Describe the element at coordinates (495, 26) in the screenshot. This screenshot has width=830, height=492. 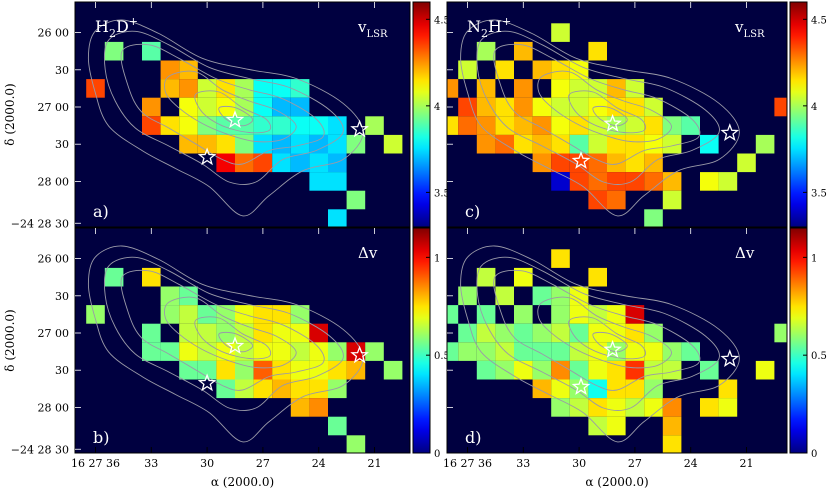
I see `species-tail: H` at that location.